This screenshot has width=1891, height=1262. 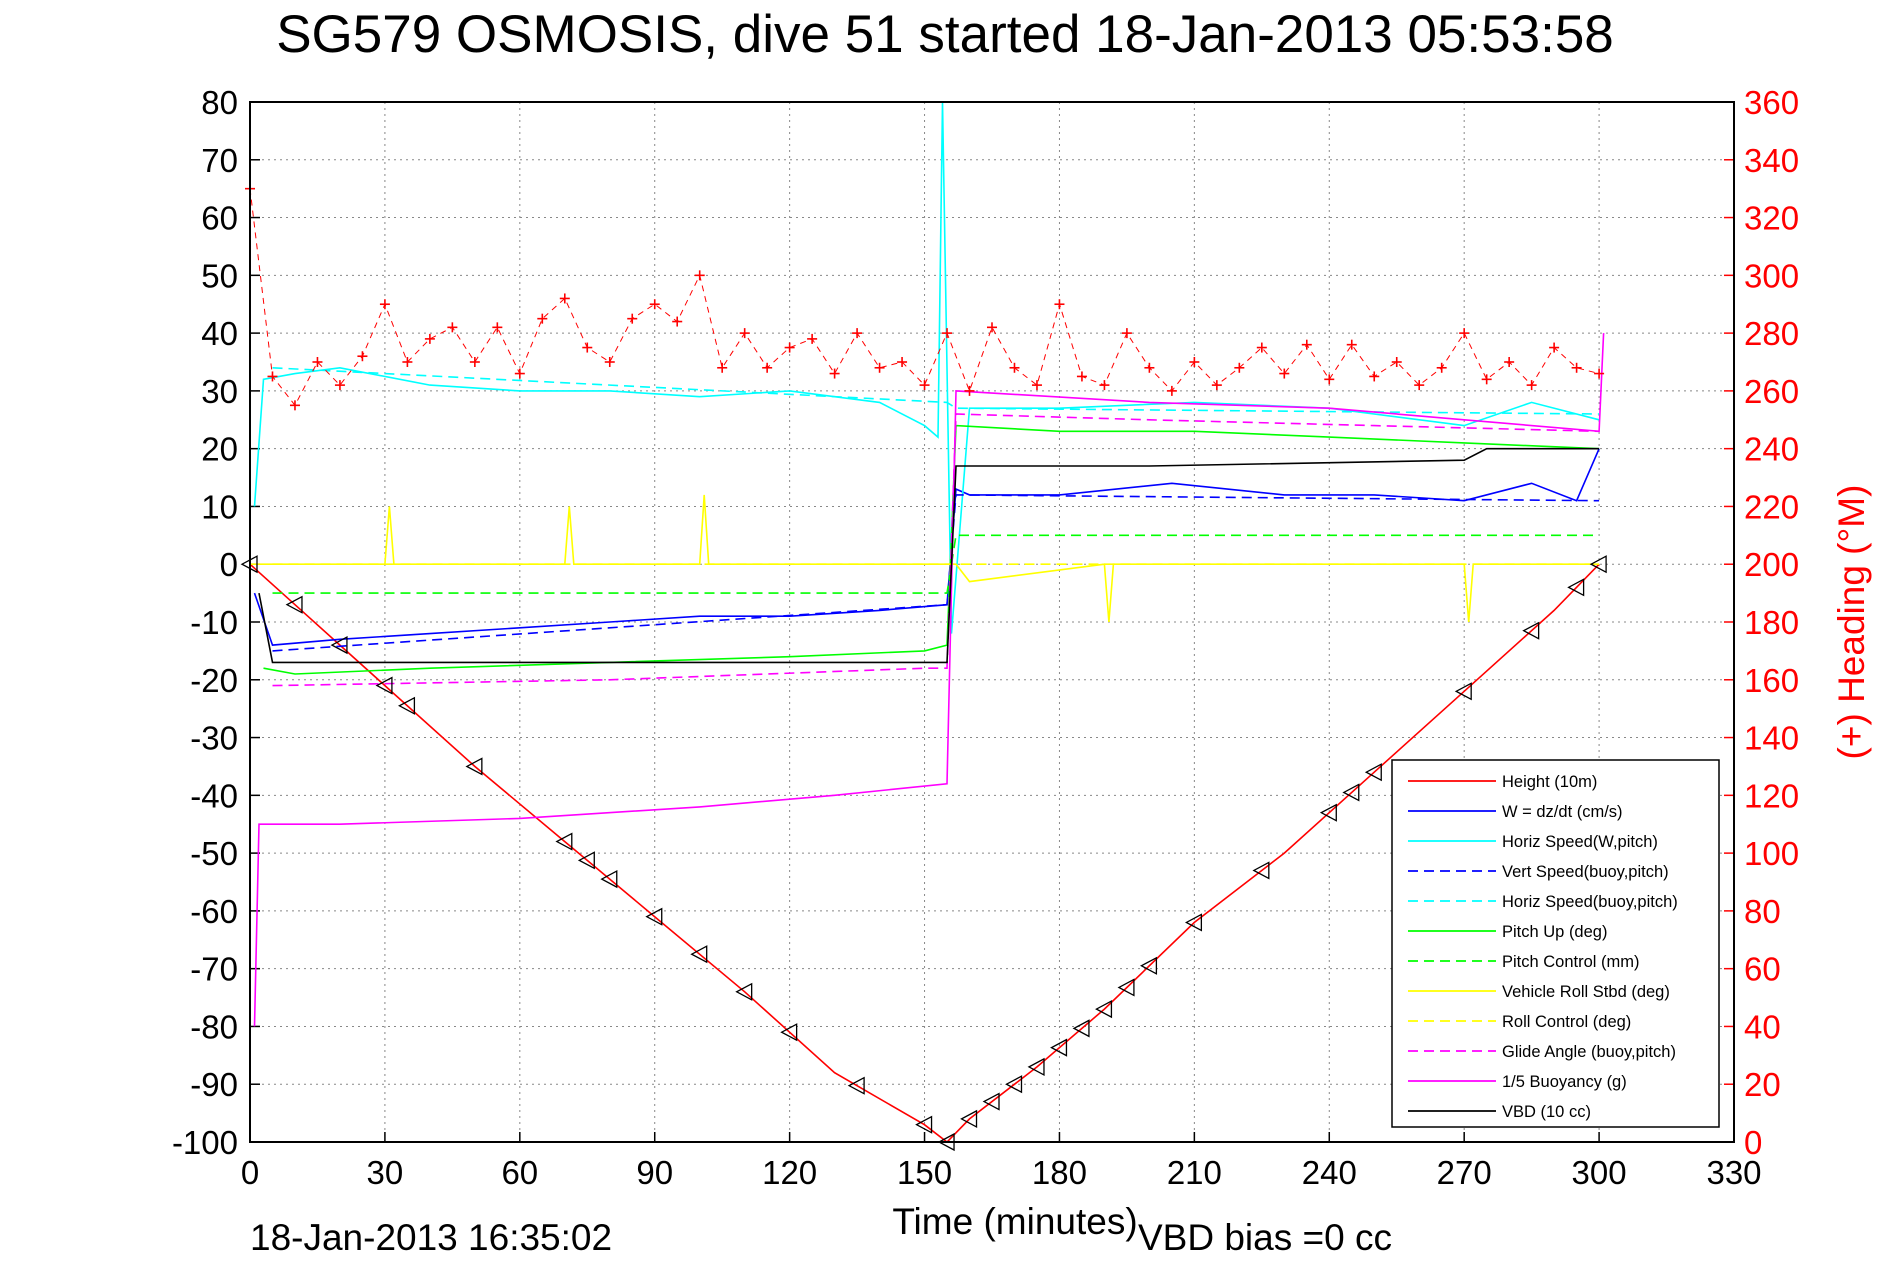 I want to click on legend-label-2: Horiz Speed(W,pitch), so click(x=1580, y=842).